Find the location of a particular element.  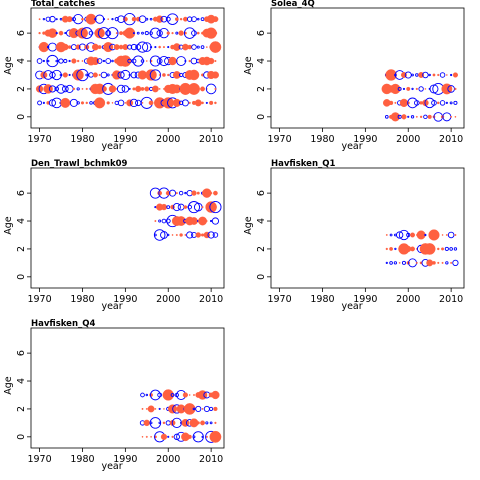

panel-title: Solea_4Q is located at coordinates (293, 4).